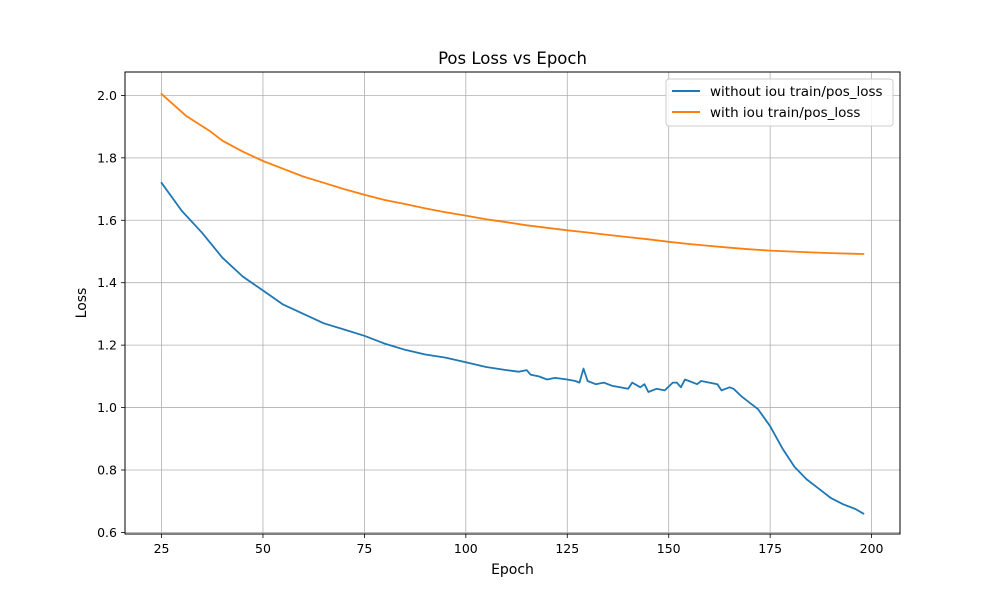 The height and width of the screenshot is (600, 1000). Describe the element at coordinates (107, 345) in the screenshot. I see `y-tick-label: 1.2` at that location.